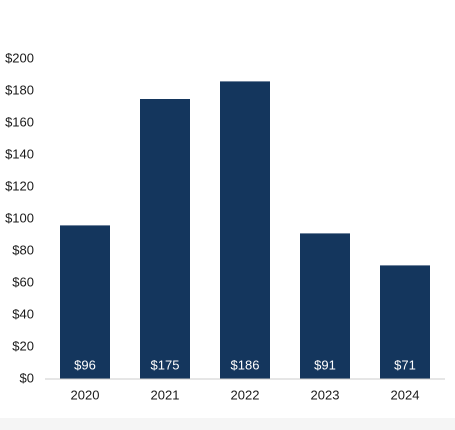 The image size is (455, 430). Describe the element at coordinates (19, 185) in the screenshot. I see `y-tick-label: $120` at that location.